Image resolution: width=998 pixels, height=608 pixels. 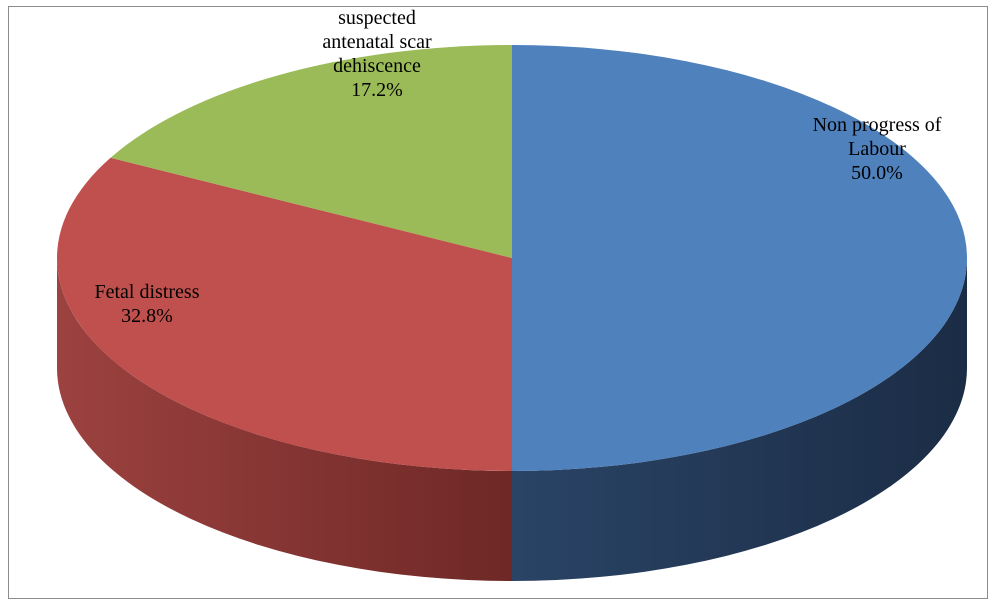 I want to click on slice-0-label-line: Labour, so click(x=877, y=149).